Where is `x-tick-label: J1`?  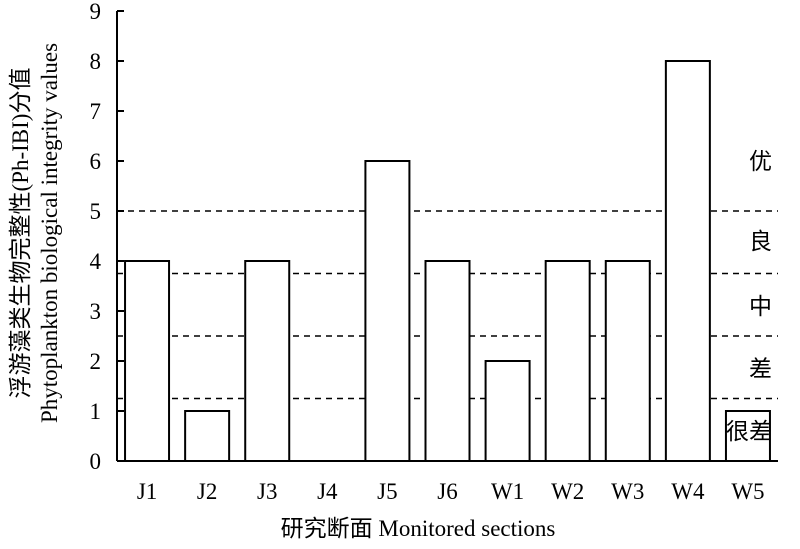 x-tick-label: J1 is located at coordinates (147, 491).